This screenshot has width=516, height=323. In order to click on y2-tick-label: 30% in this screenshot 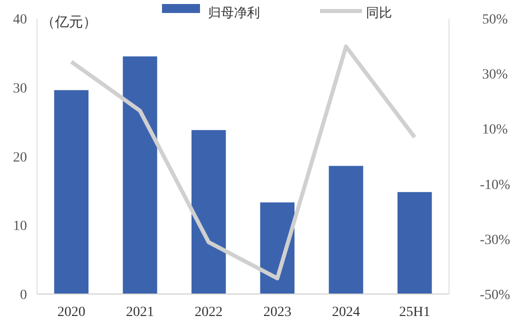, I will do `click(495, 75)`.